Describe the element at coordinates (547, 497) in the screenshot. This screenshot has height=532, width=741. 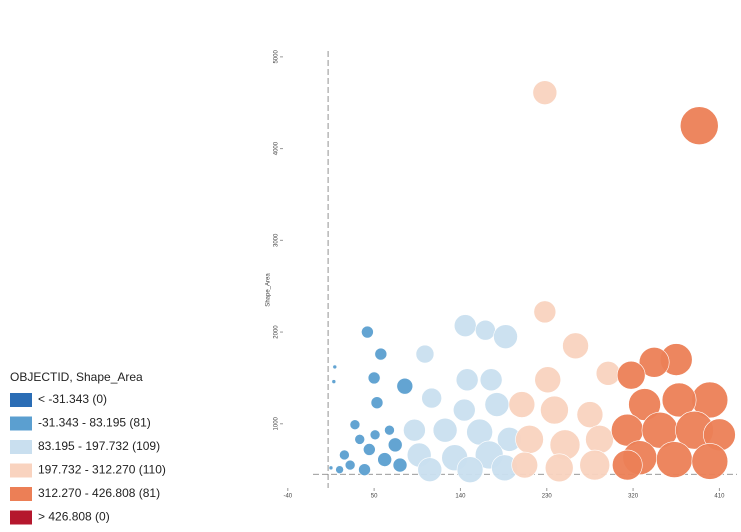
I see `x-tick-label: 230` at that location.